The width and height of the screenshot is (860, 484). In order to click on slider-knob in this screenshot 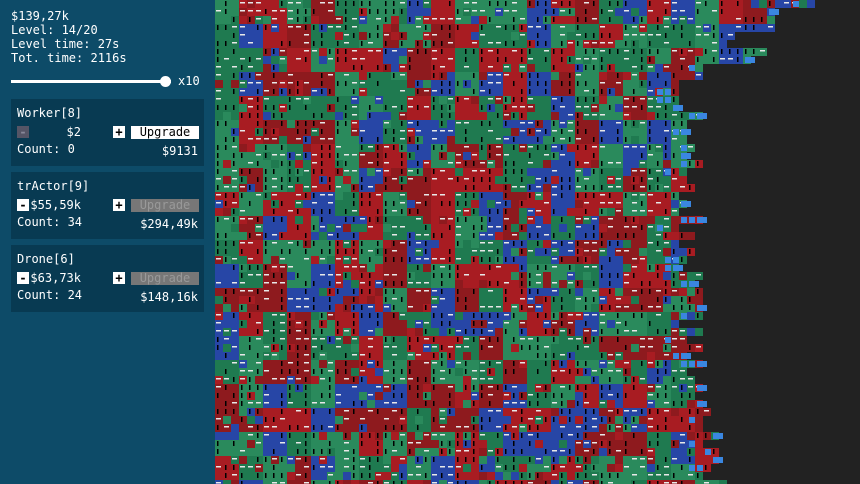, I will do `click(165, 81)`.